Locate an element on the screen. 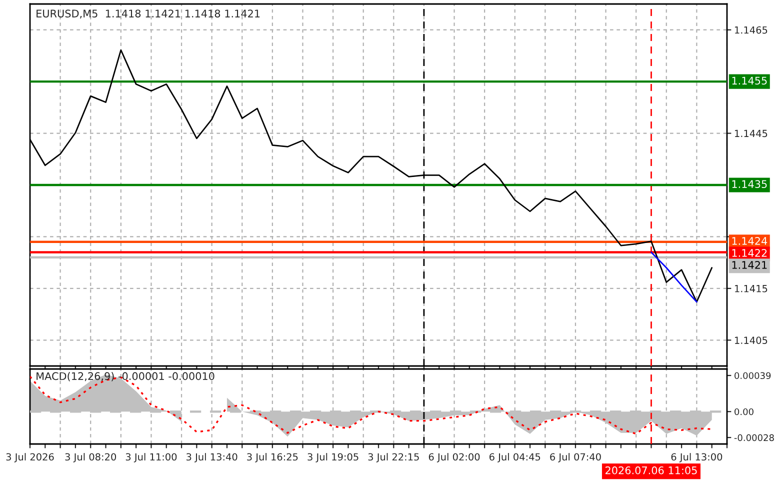  ref-line-label: 1.1435 is located at coordinates (749, 184).